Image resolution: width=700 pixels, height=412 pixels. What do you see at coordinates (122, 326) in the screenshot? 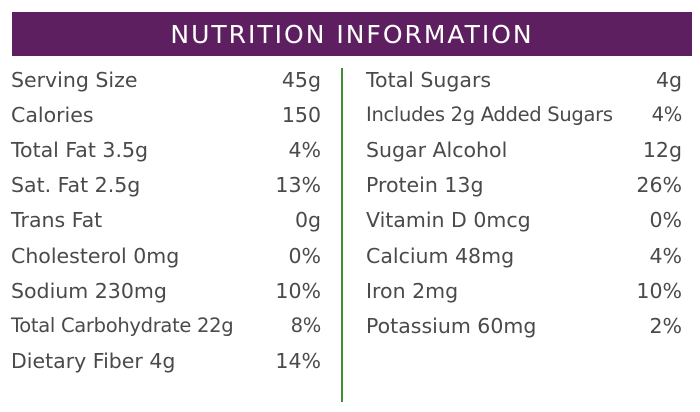
I see `nutrient-label: Total Carbohydrate 22g` at bounding box center [122, 326].